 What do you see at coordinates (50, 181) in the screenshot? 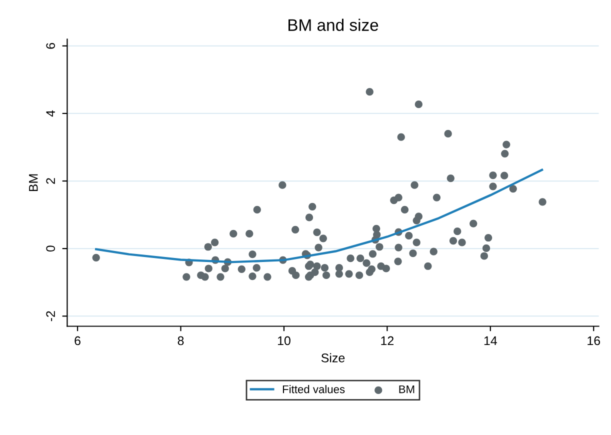
I see `y-tick-label: 2` at bounding box center [50, 181].